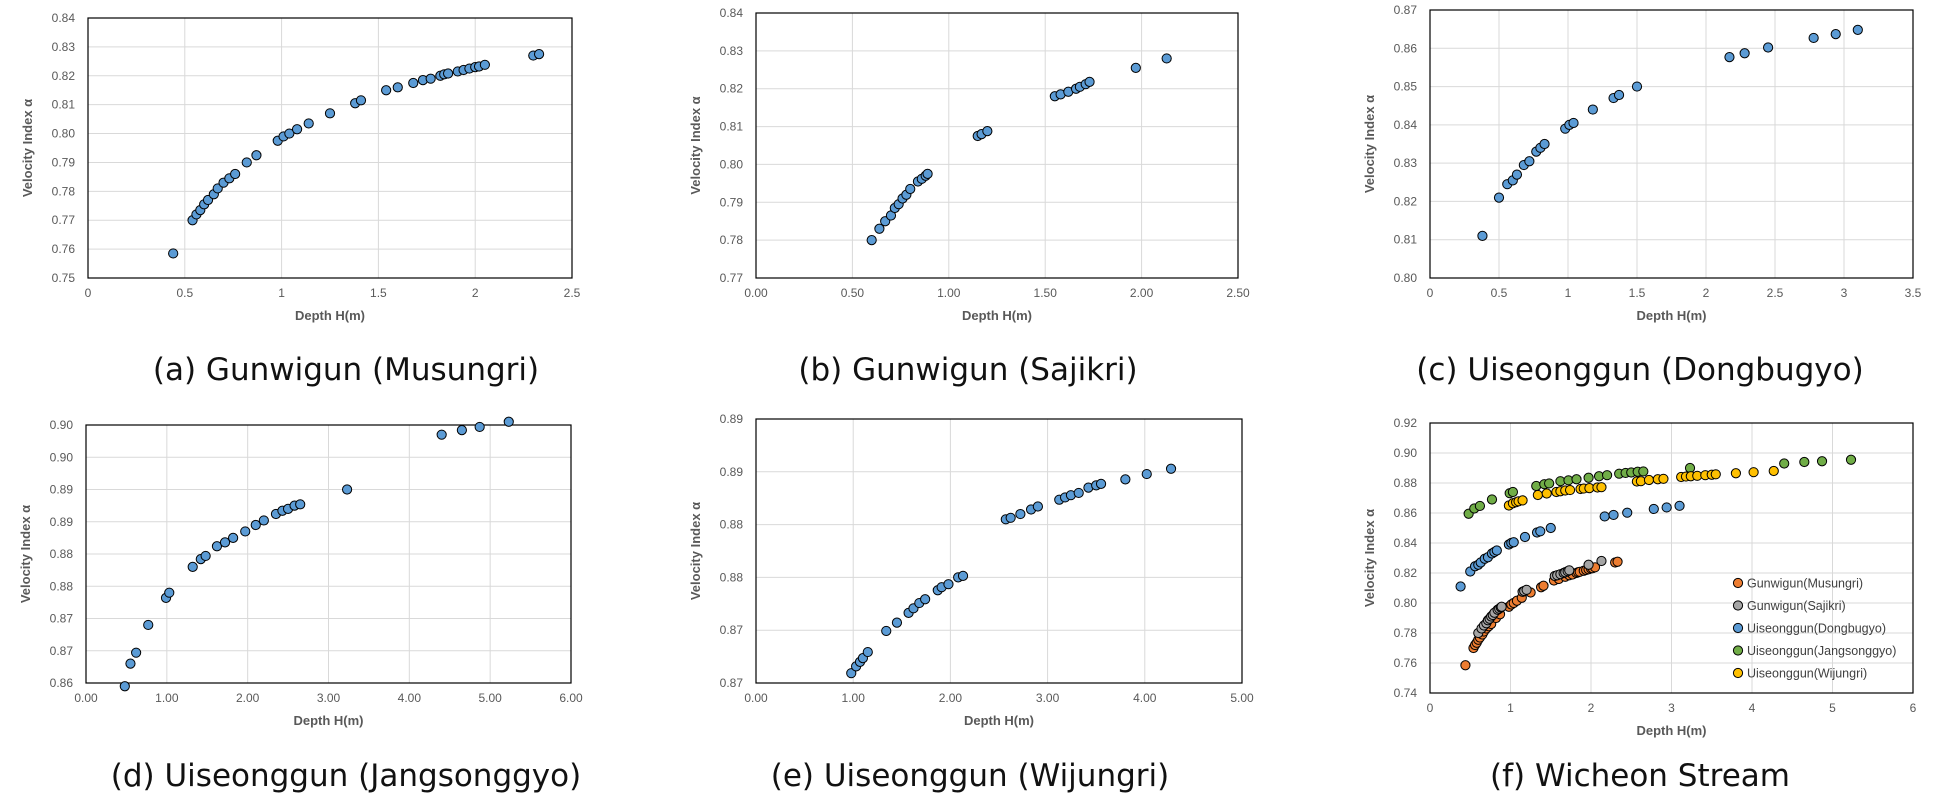 The width and height of the screenshot is (1938, 796). Describe the element at coordinates (346, 370) in the screenshot. I see `panel-caption-a: (a) Gunwigun (Musungri)` at that location.